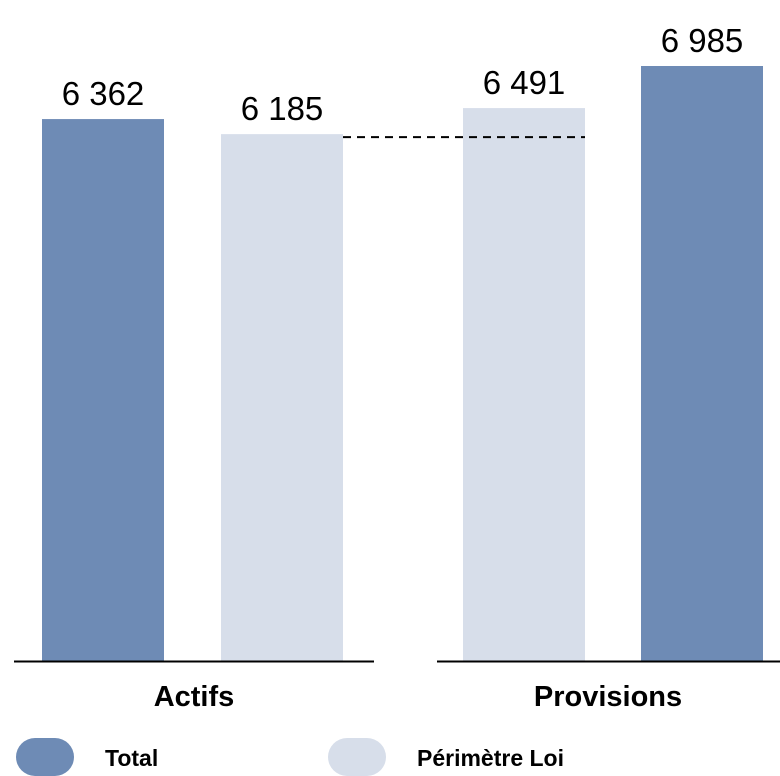 The width and height of the screenshot is (780, 776). What do you see at coordinates (132, 758) in the screenshot?
I see `legend-label-total: Total` at bounding box center [132, 758].